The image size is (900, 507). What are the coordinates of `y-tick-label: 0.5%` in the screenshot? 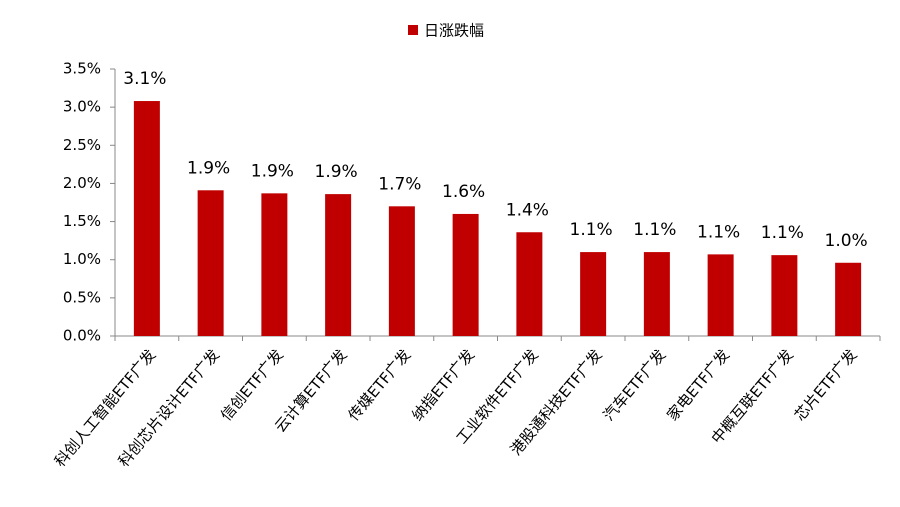 It's located at (82, 297).